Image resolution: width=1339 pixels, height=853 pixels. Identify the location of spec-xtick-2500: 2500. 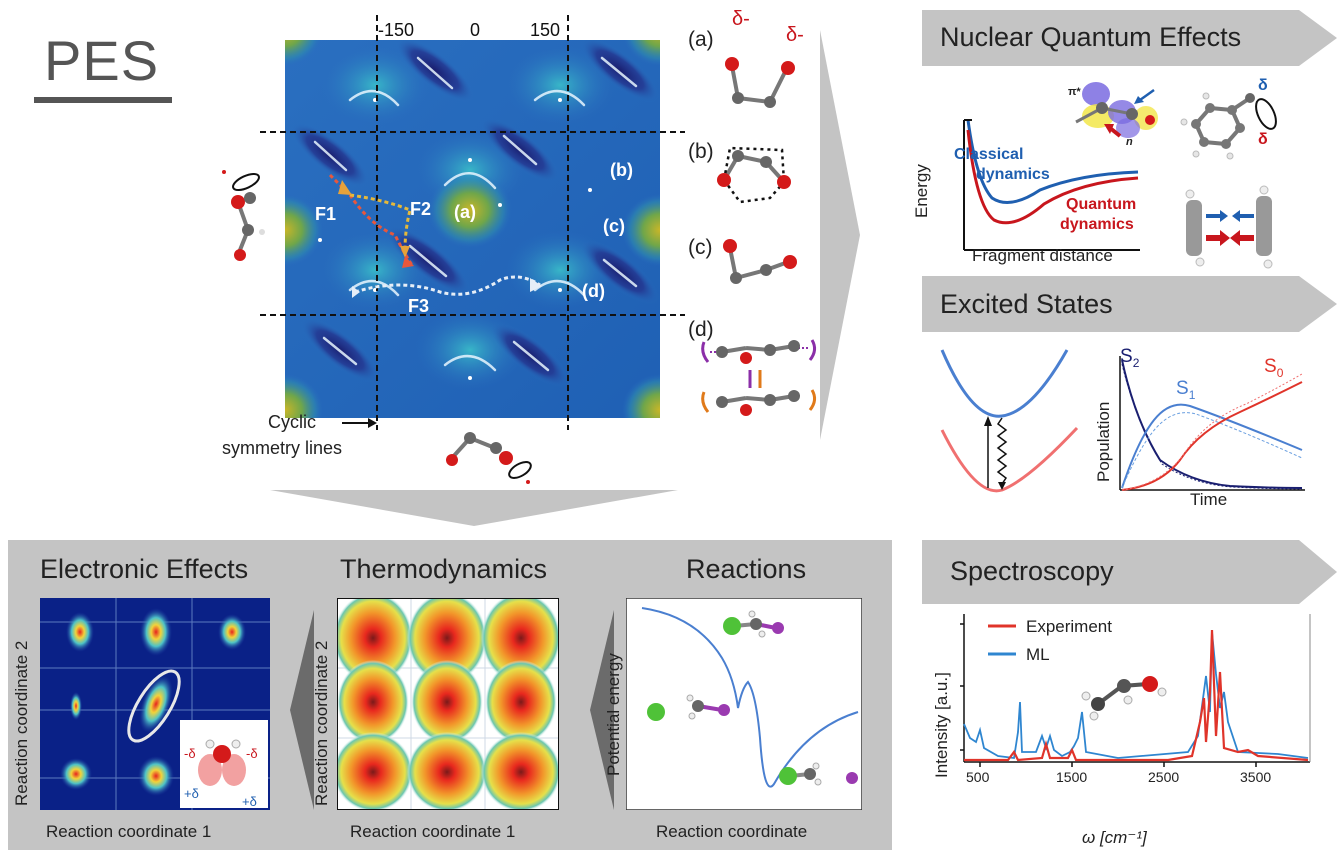
(1163, 777).